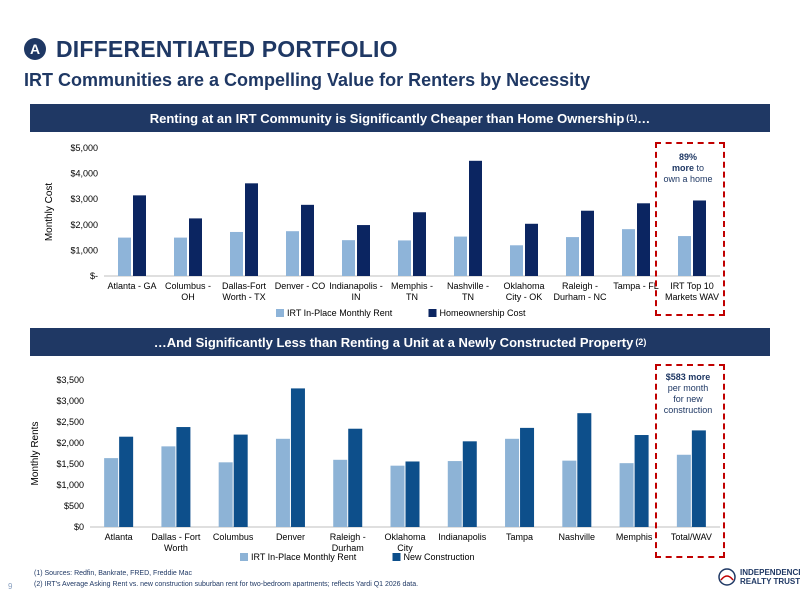 This screenshot has height=602, width=800. I want to click on chart1-x-tick-label: City - OK, so click(524, 297).